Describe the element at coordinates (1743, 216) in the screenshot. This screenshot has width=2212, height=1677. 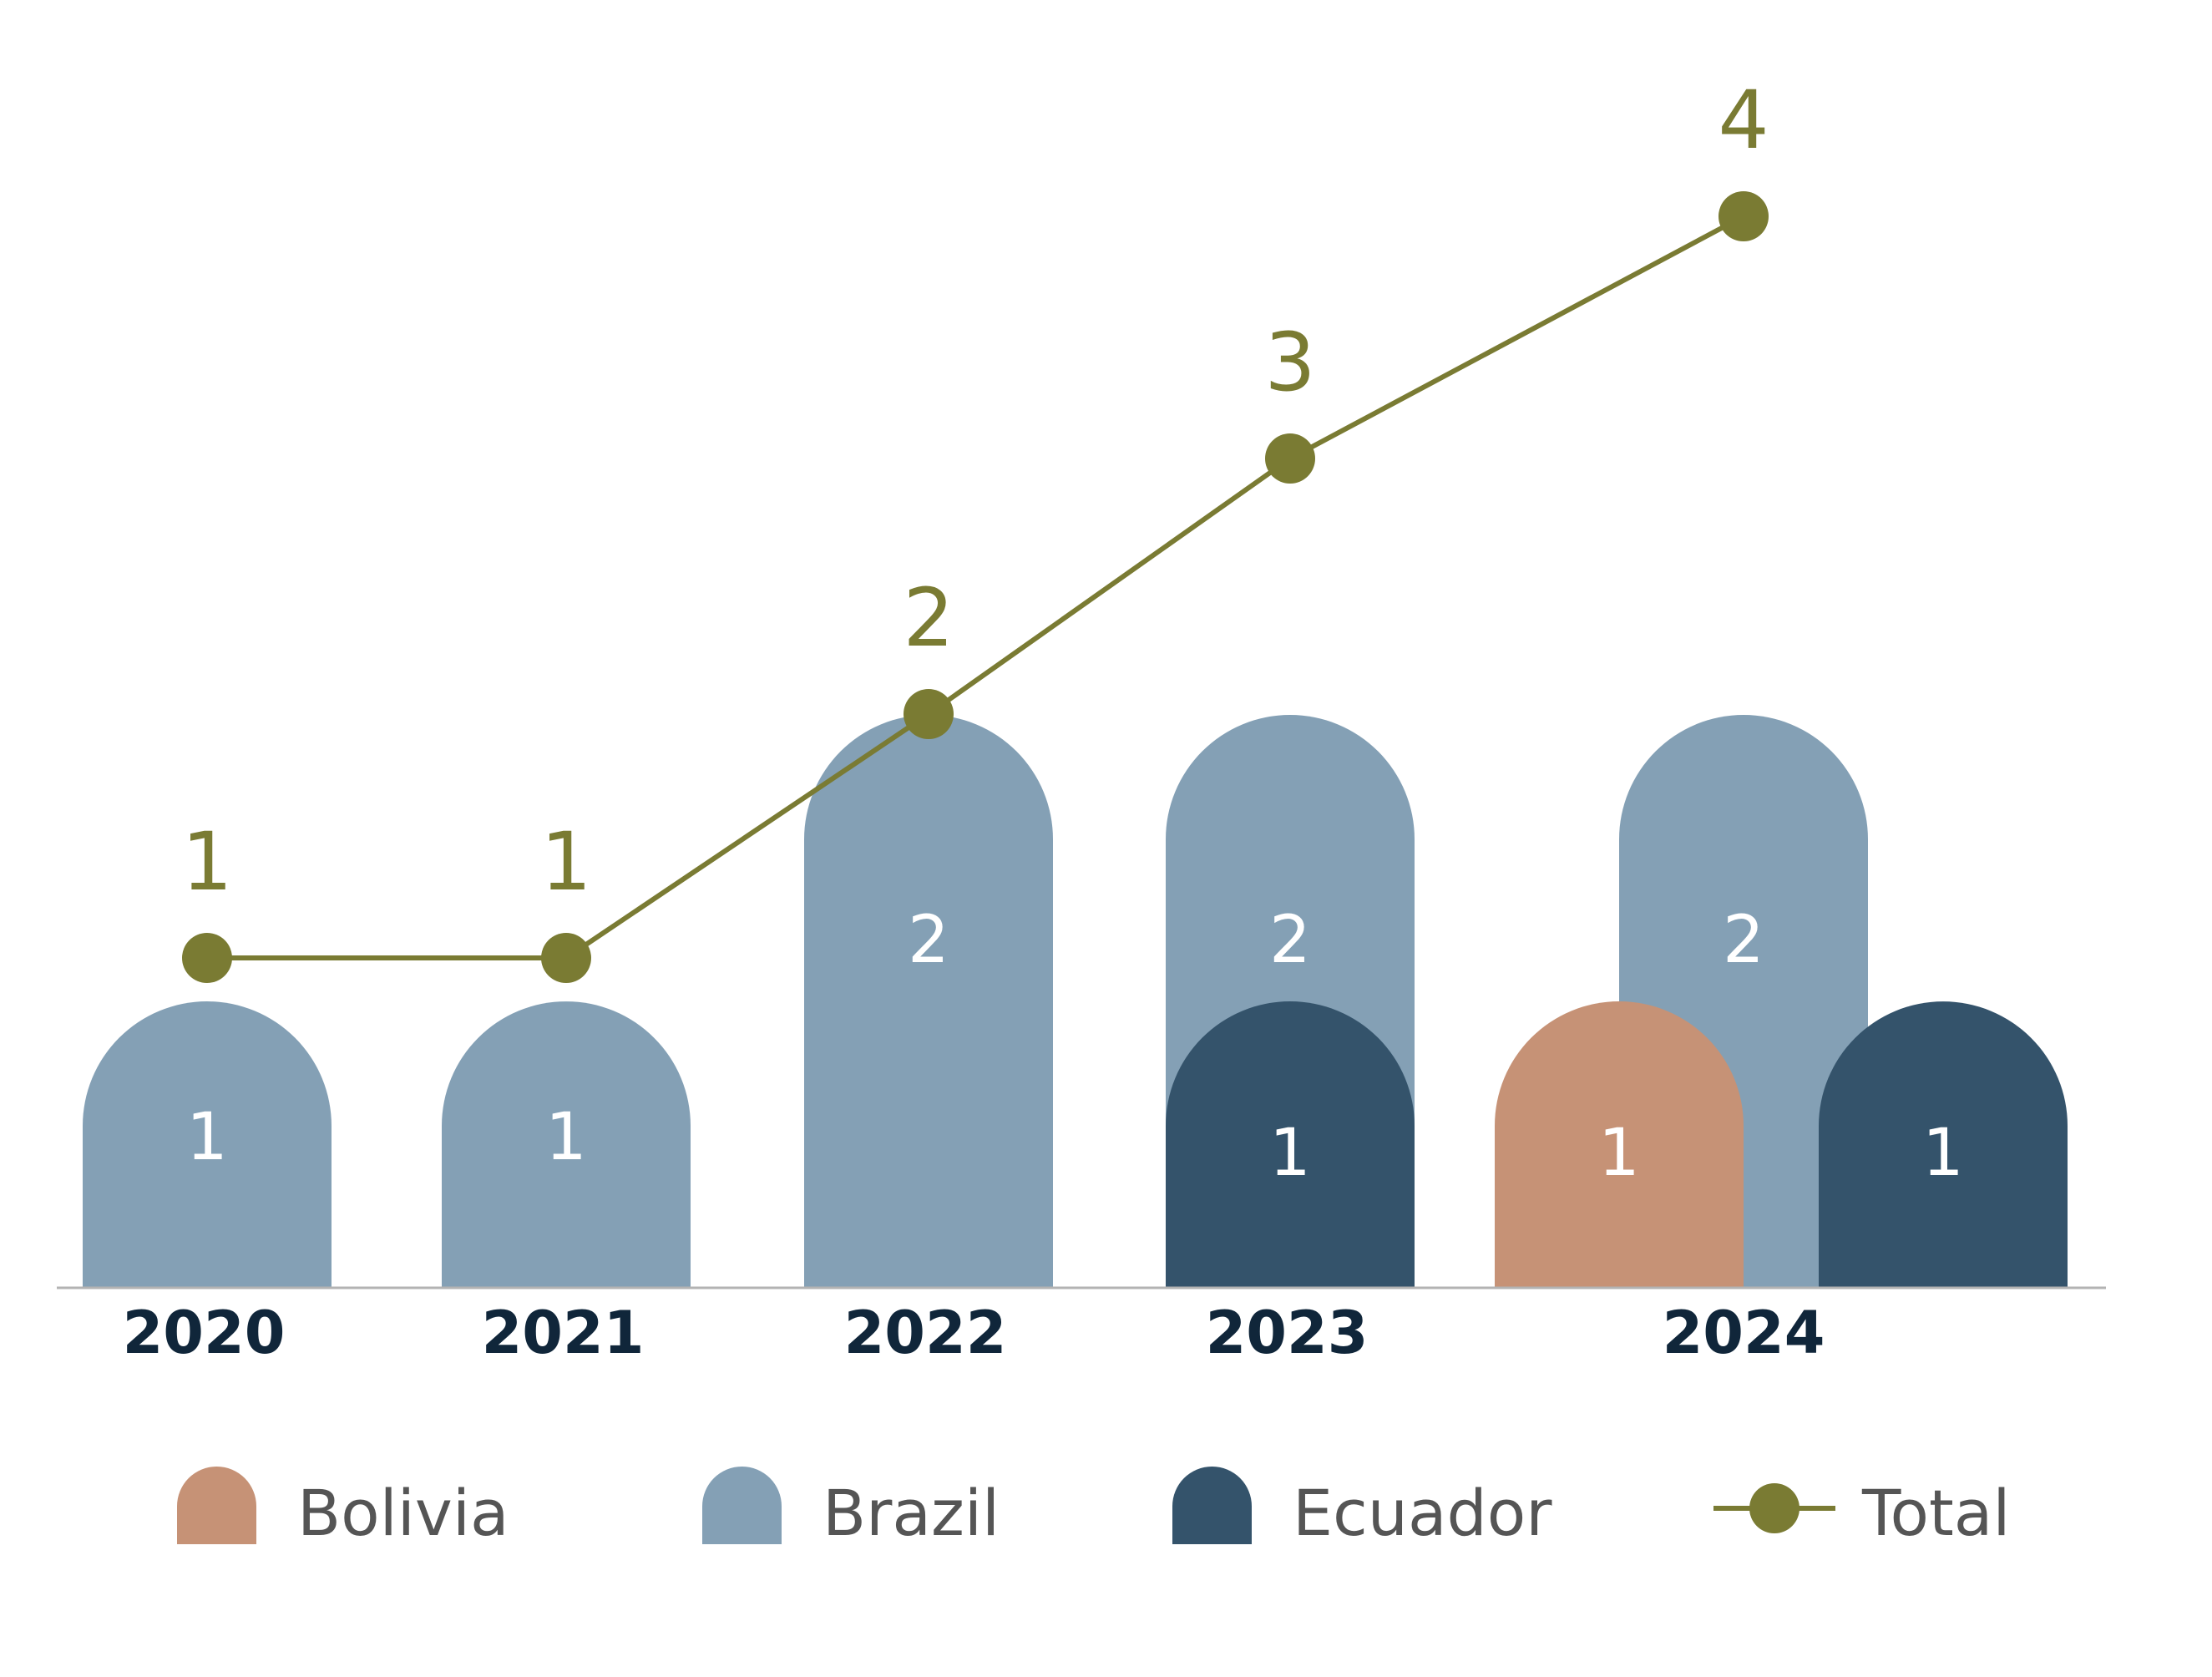
I see `total-point-2024` at that location.